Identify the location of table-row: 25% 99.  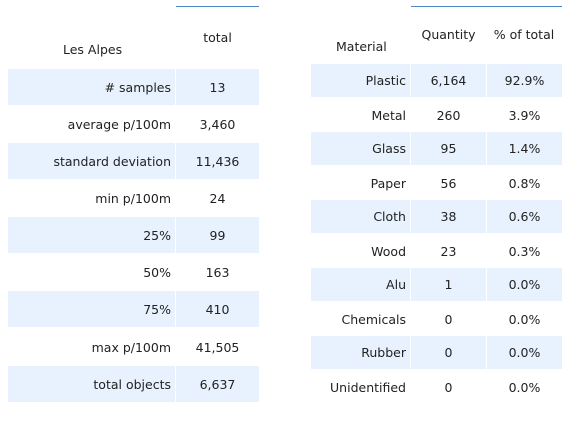
(133, 235).